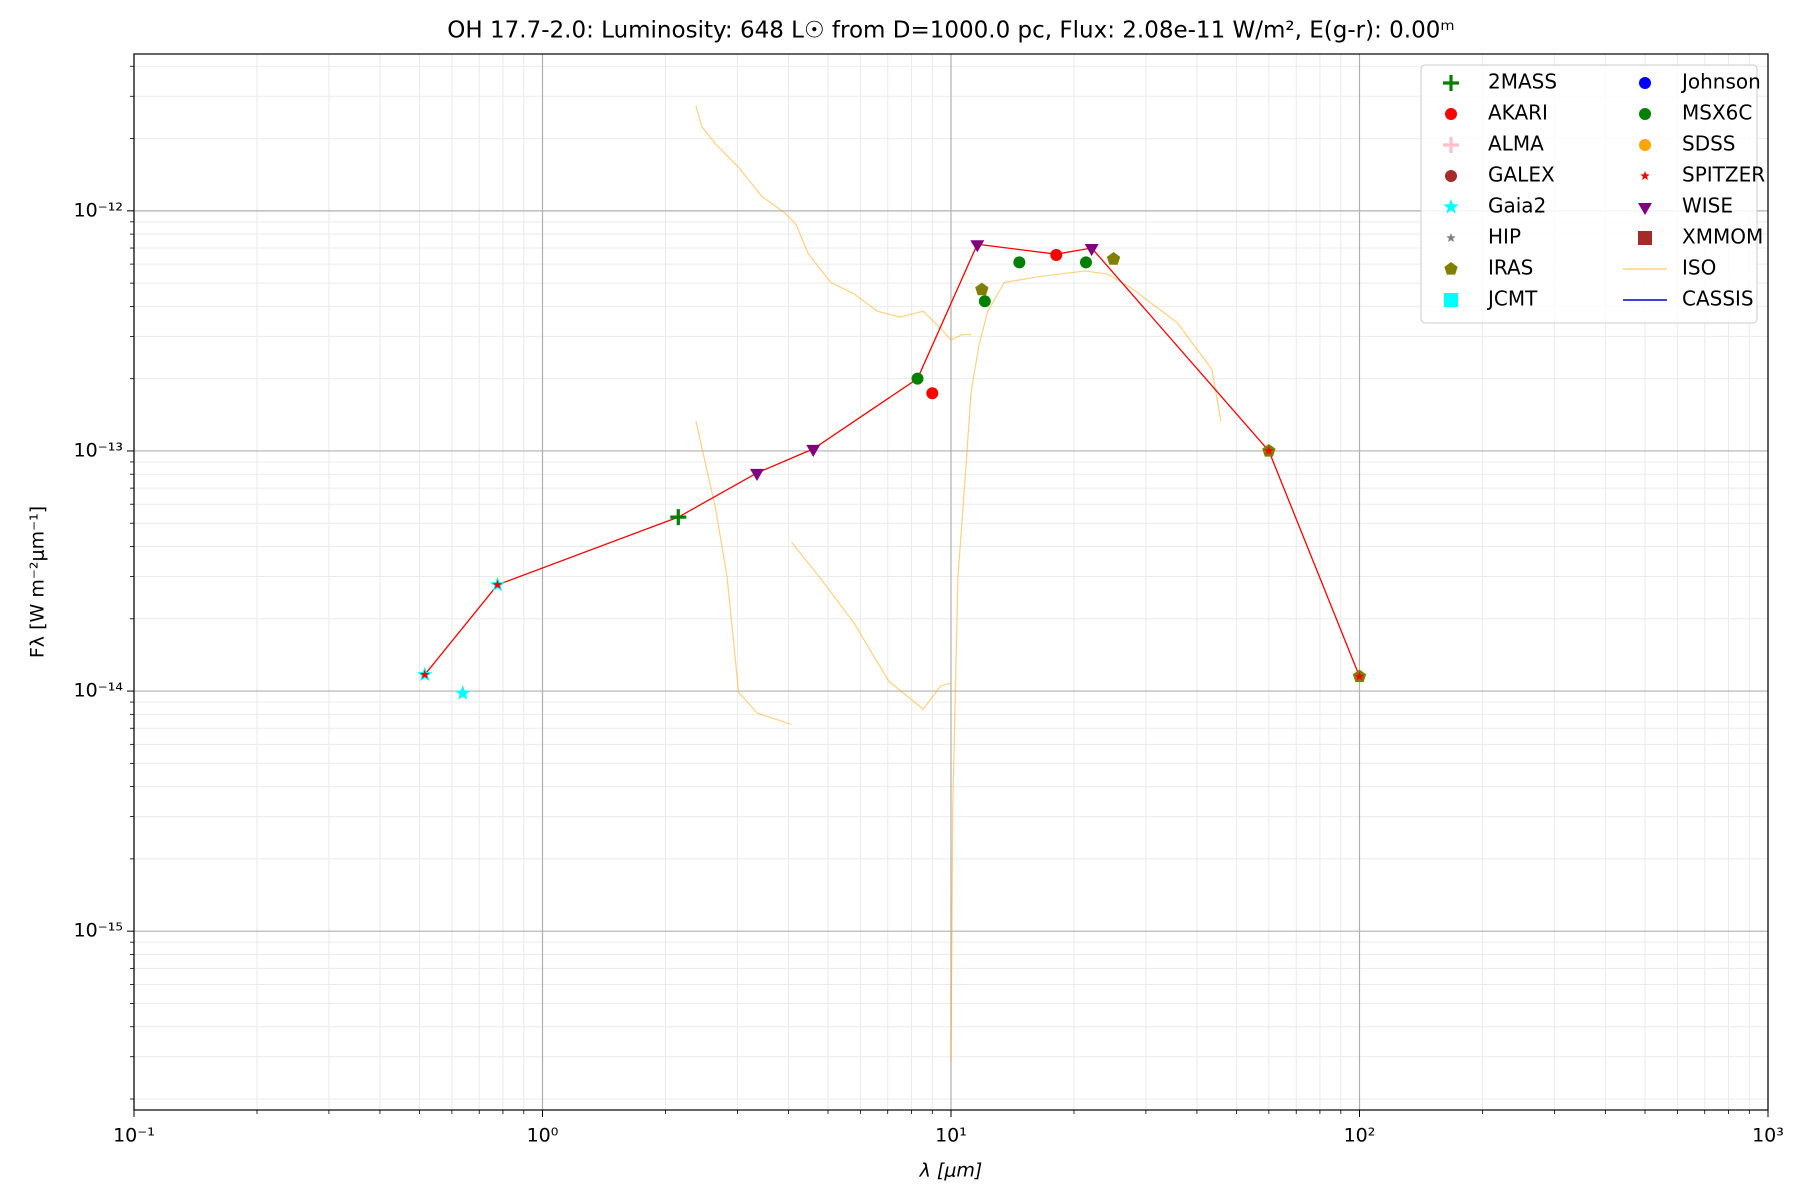 The width and height of the screenshot is (1800, 1200). What do you see at coordinates (1717, 113) in the screenshot?
I see `legend-text: MSX6C` at bounding box center [1717, 113].